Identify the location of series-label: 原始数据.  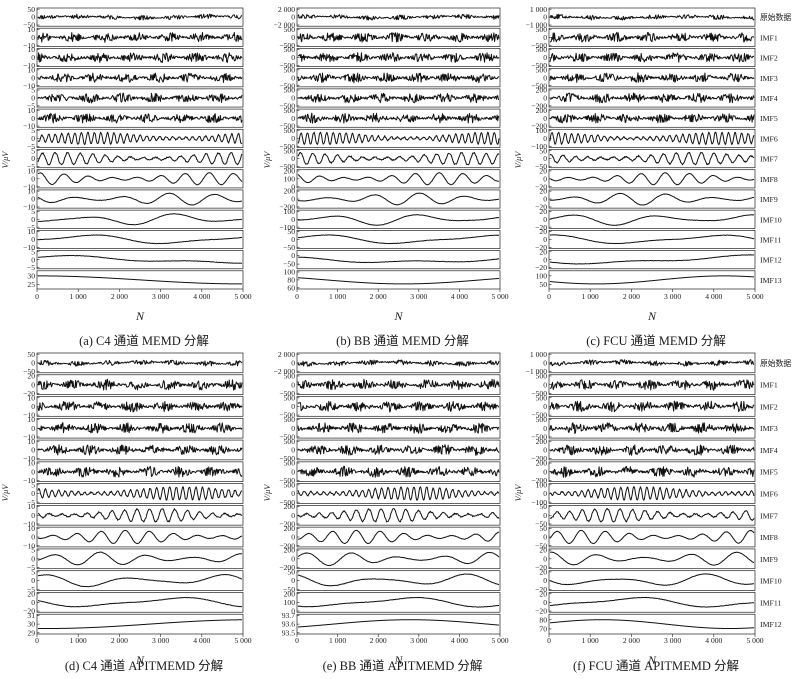
(775, 363).